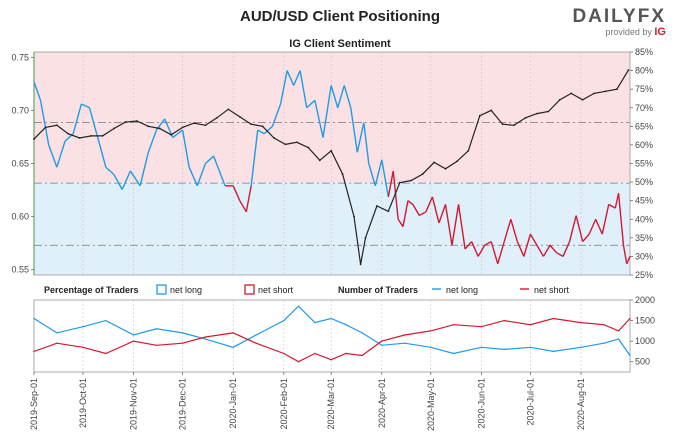  Describe the element at coordinates (645, 321) in the screenshot. I see `traders-tick-label-1: 1500` at that location.